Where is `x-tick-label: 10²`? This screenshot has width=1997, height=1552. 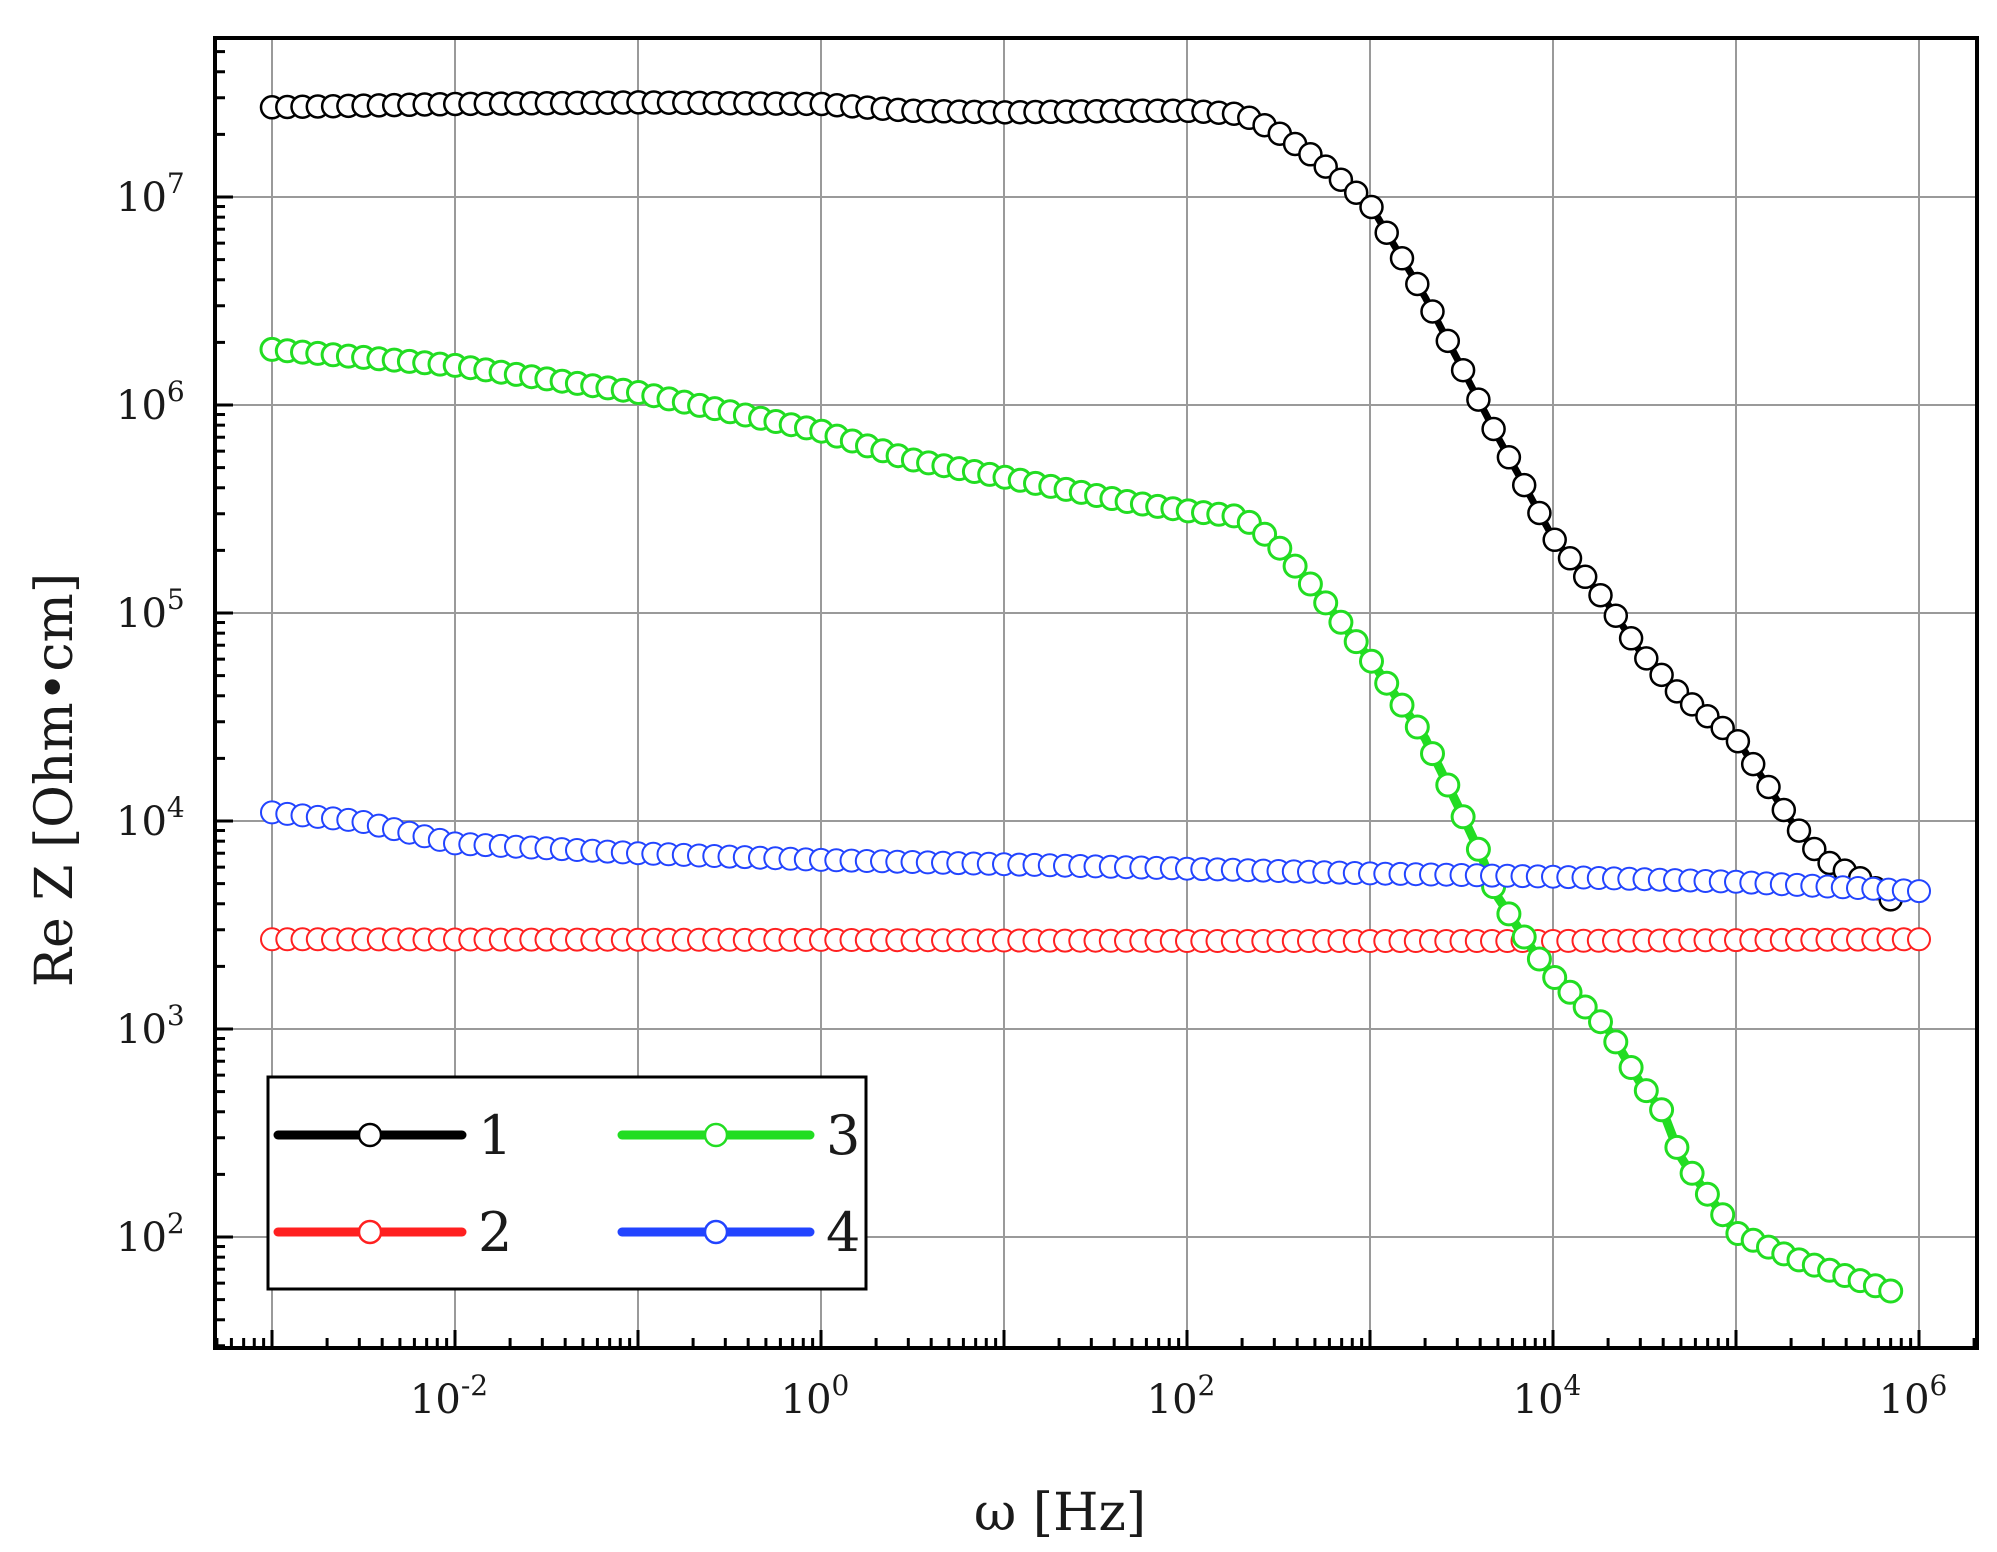 x-tick-label: 10² is located at coordinates (1181, 1396).